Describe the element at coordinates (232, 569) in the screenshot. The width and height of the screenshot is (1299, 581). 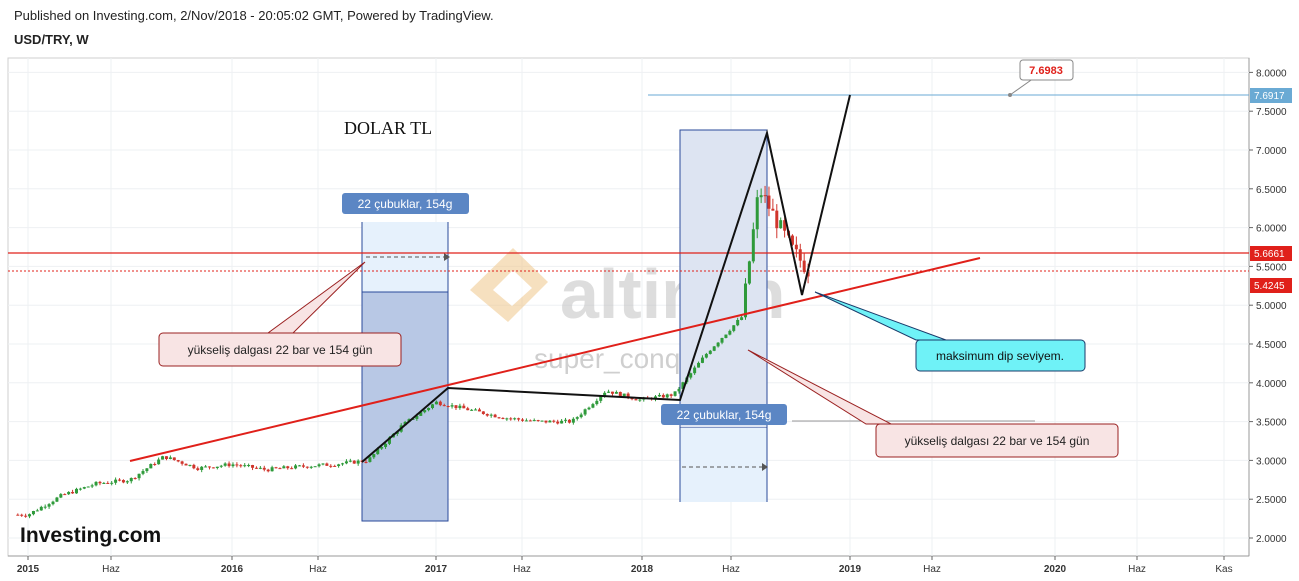
I see `x-tick-label: 2016` at that location.